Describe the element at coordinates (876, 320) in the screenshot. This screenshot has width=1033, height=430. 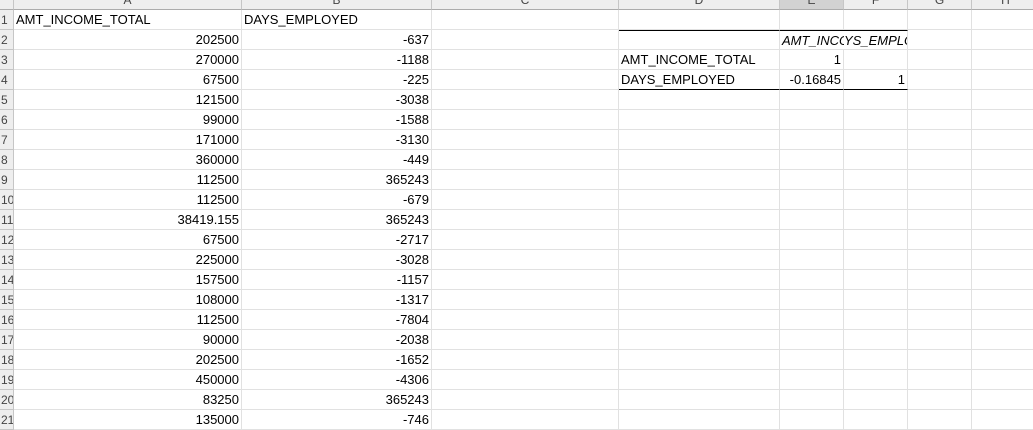
I see `cell-f16` at that location.